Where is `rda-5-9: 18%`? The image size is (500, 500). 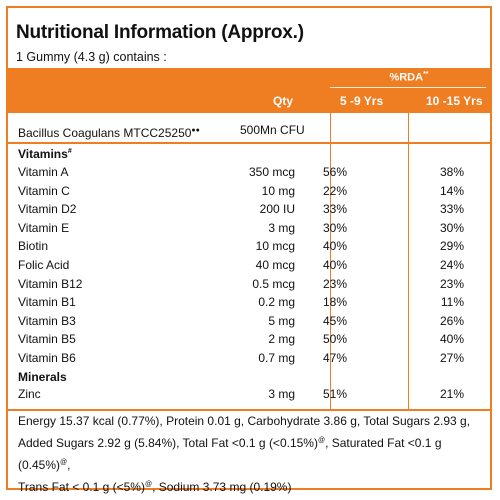 rda-5-9: 18% is located at coordinates (334, 302).